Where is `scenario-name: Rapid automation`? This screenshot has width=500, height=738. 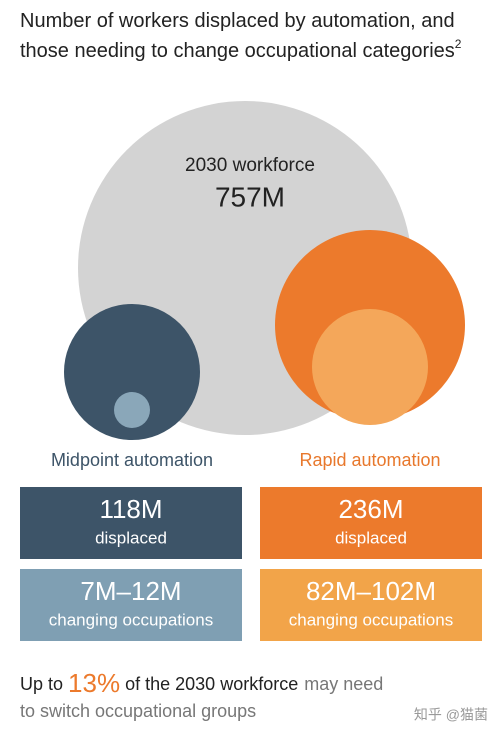
scenario-name: Rapid automation is located at coordinates (369, 460).